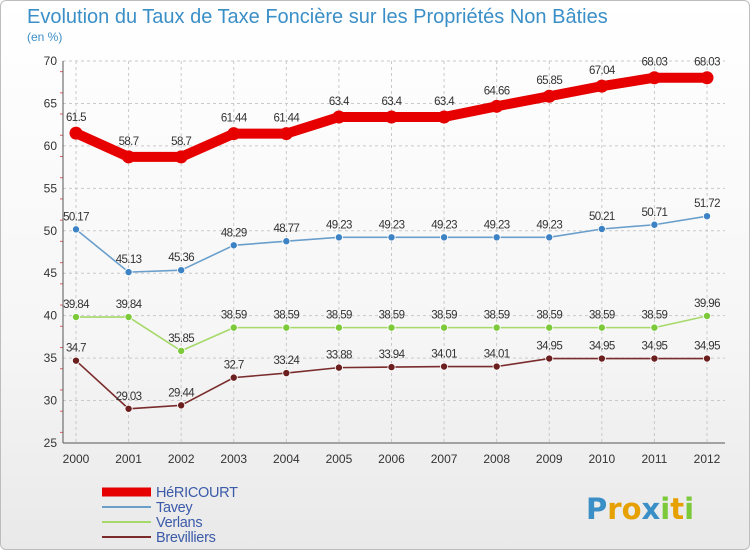  What do you see at coordinates (76, 217) in the screenshot?
I see `data-label: 50.17` at bounding box center [76, 217].